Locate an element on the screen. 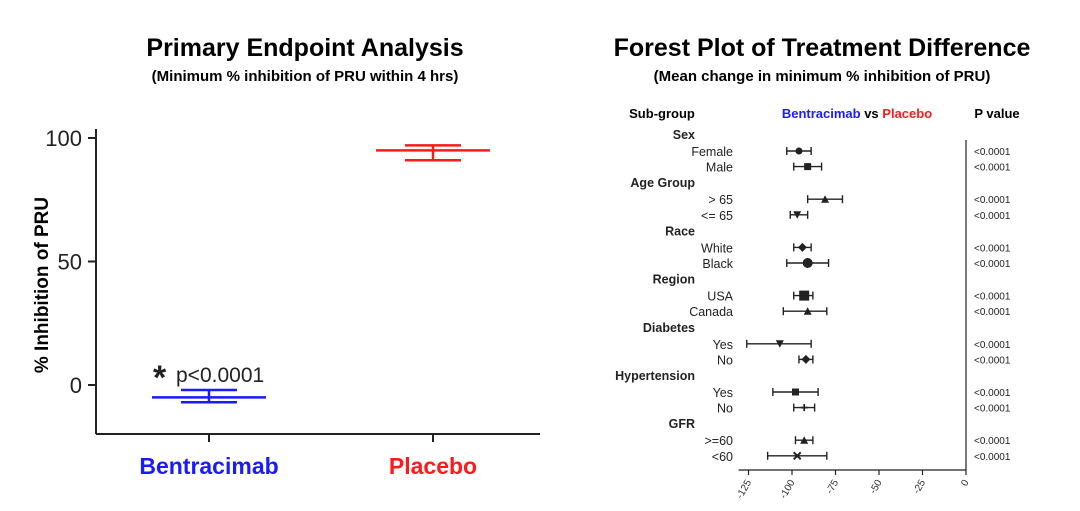  forest-header-pvalue: P value is located at coordinates (996, 113).